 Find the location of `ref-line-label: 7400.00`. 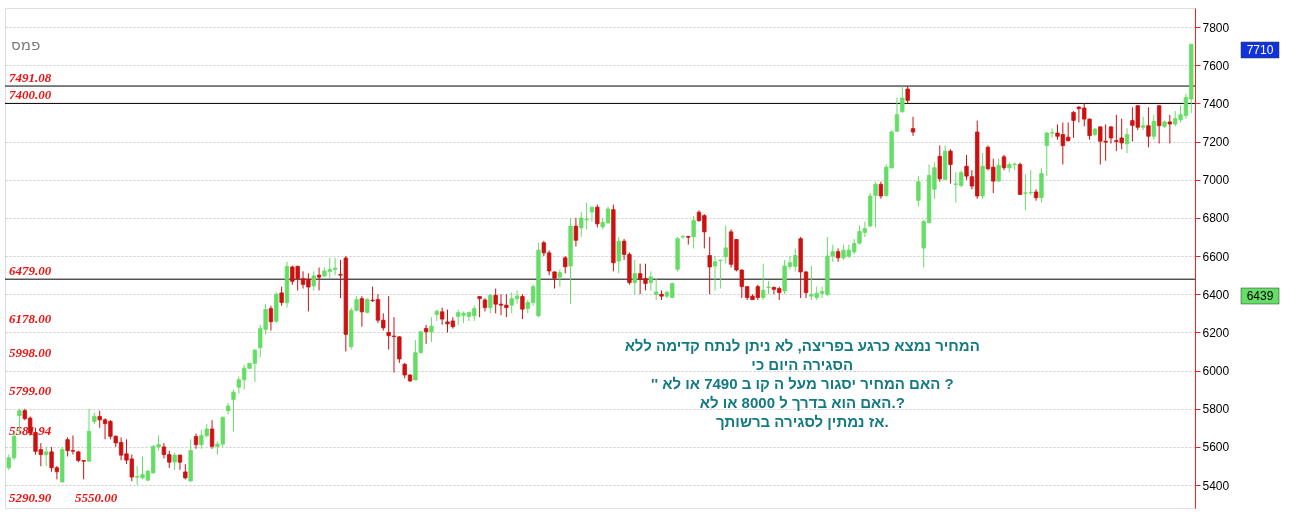

ref-line-label: 7400.00 is located at coordinates (30, 95).